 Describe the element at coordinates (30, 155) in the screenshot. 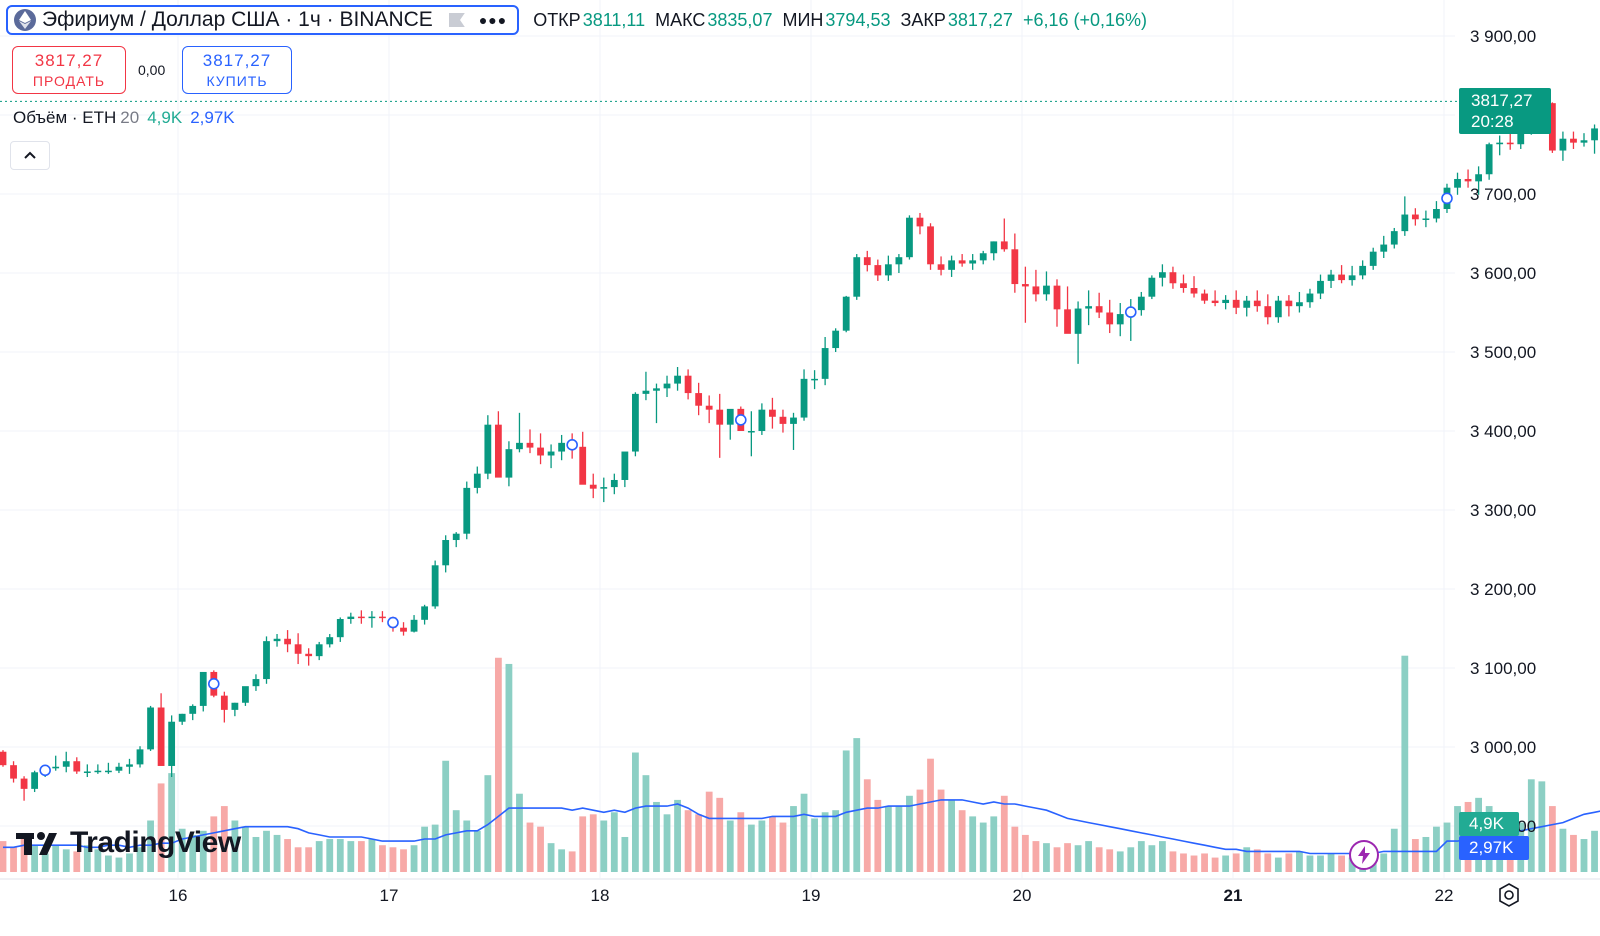

I see `collapse-legend-button` at that location.